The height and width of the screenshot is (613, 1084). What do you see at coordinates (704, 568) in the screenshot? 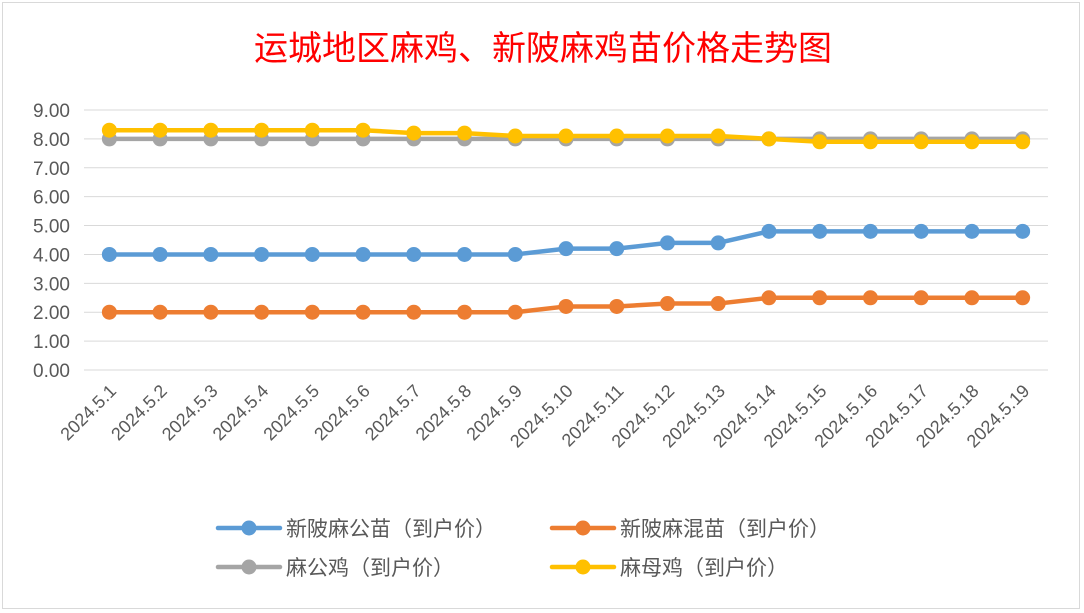
I see `legend-label: 麻母鸡（到户价）` at bounding box center [704, 568].